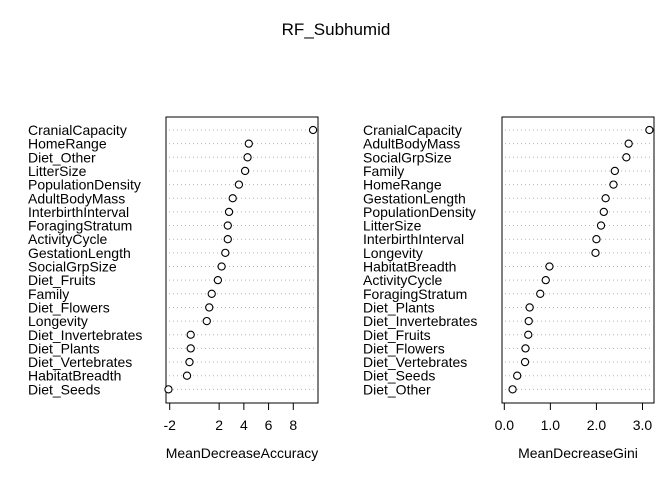 The height and width of the screenshot is (480, 672). I want to click on accuracy-x-tick-label: 6, so click(269, 425).